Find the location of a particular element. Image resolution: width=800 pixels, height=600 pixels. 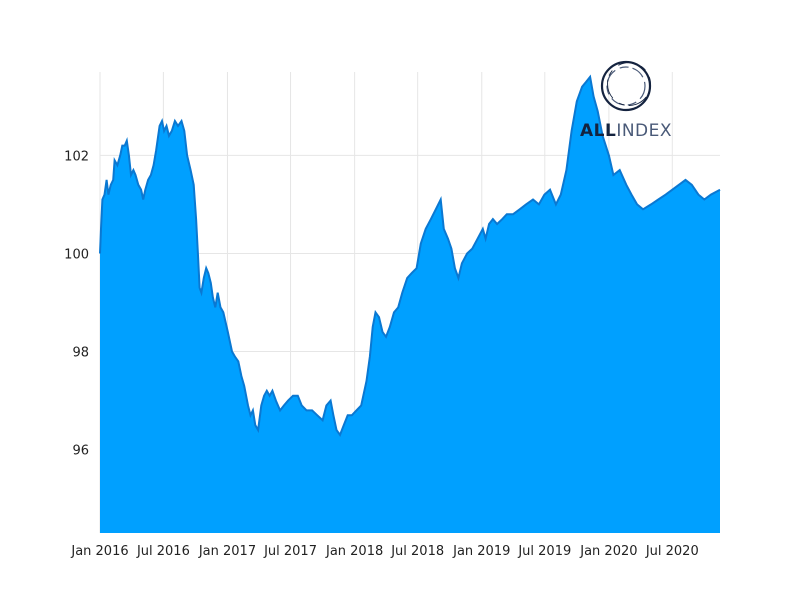

y-tick-label: 102 is located at coordinates (76, 156).